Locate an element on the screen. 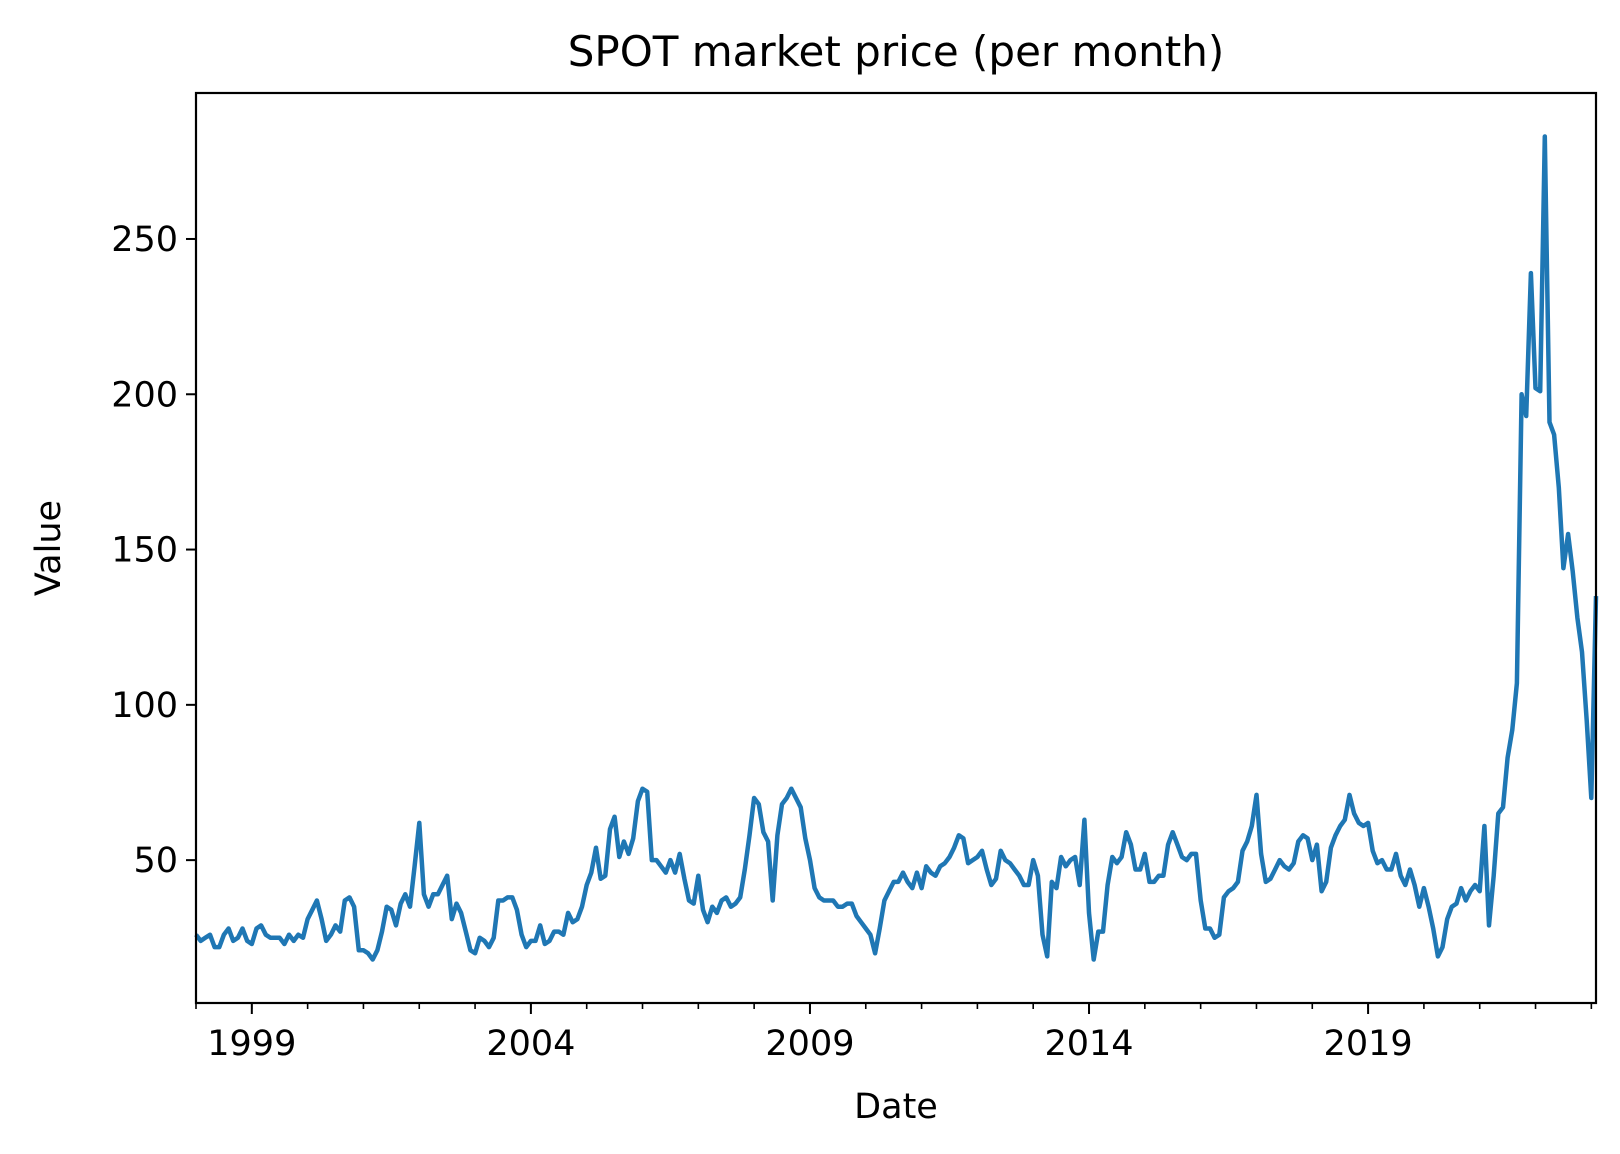 The width and height of the screenshot is (1620, 1154). chart-title: SPOT market price (per month) is located at coordinates (896, 51).